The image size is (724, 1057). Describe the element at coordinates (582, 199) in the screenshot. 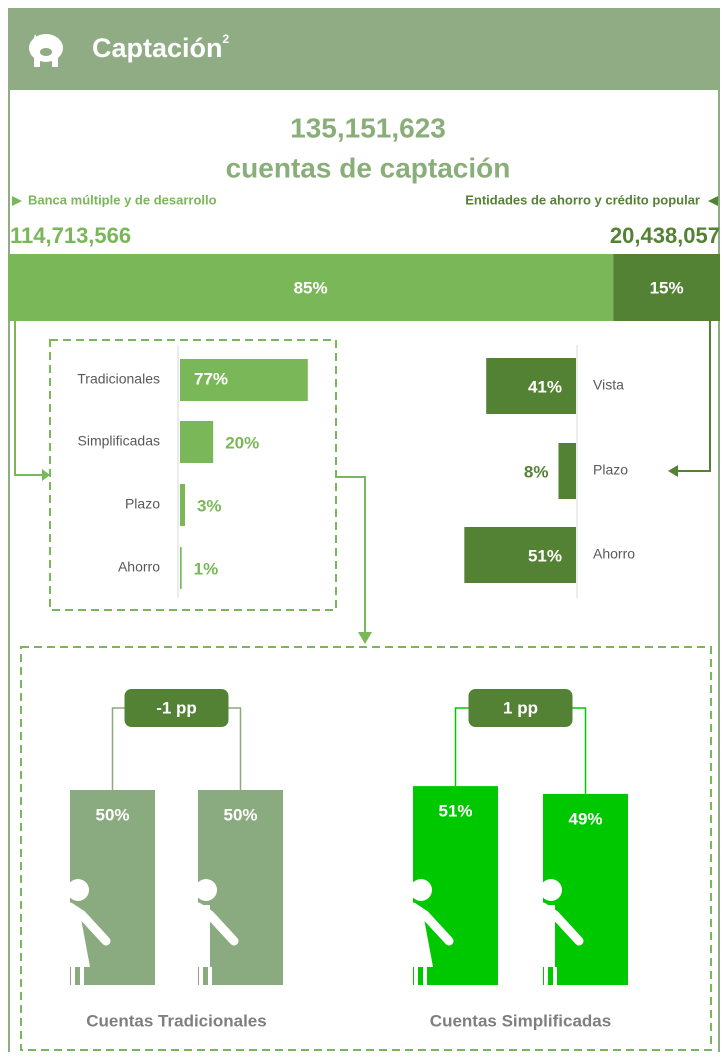

I see `segment-name: Entidades de ahorro y crédito popular` at that location.